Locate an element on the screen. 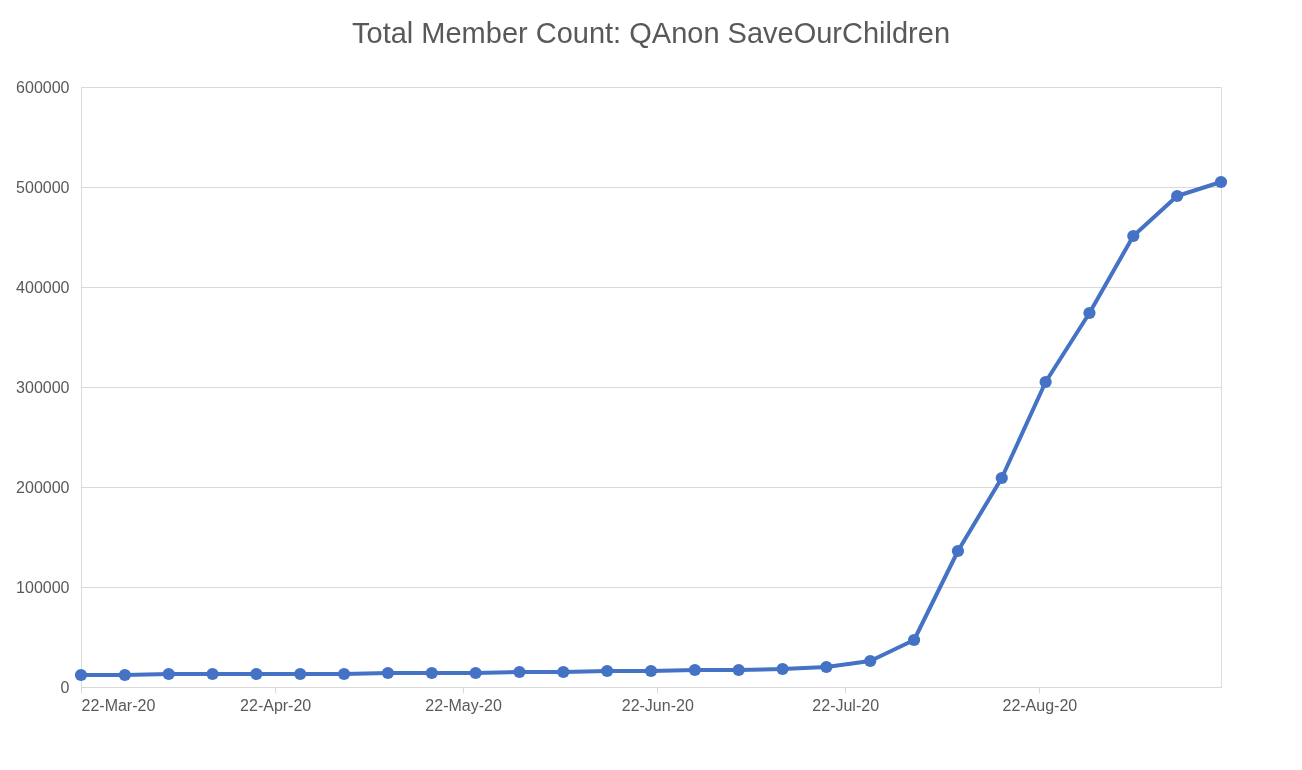  y-tick-label: 400000 is located at coordinates (43, 287).